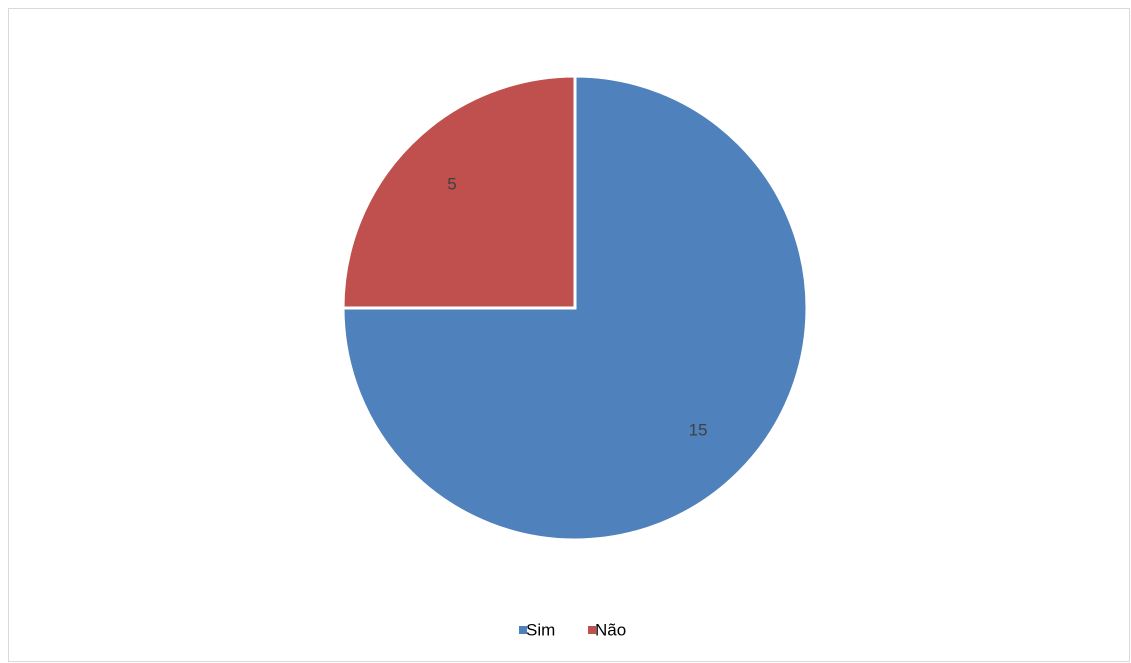  What do you see at coordinates (698, 430) in the screenshot?
I see `data-label-sim: 15` at bounding box center [698, 430].